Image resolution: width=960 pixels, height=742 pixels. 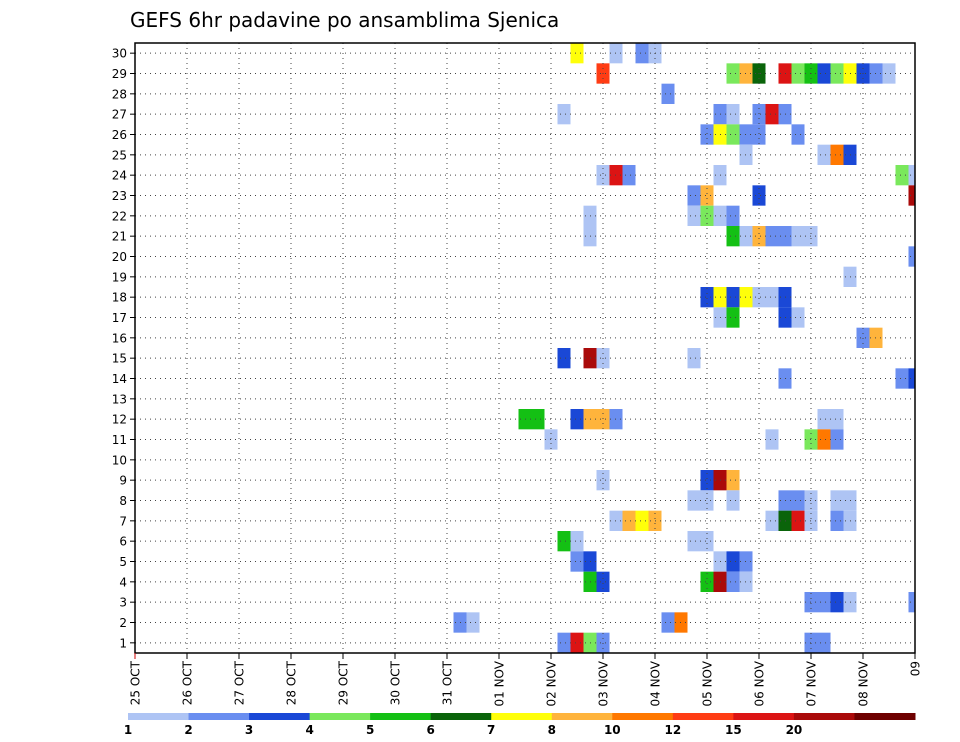 What do you see at coordinates (119, 379) in the screenshot?
I see `y-tick-label: 14` at bounding box center [119, 379].